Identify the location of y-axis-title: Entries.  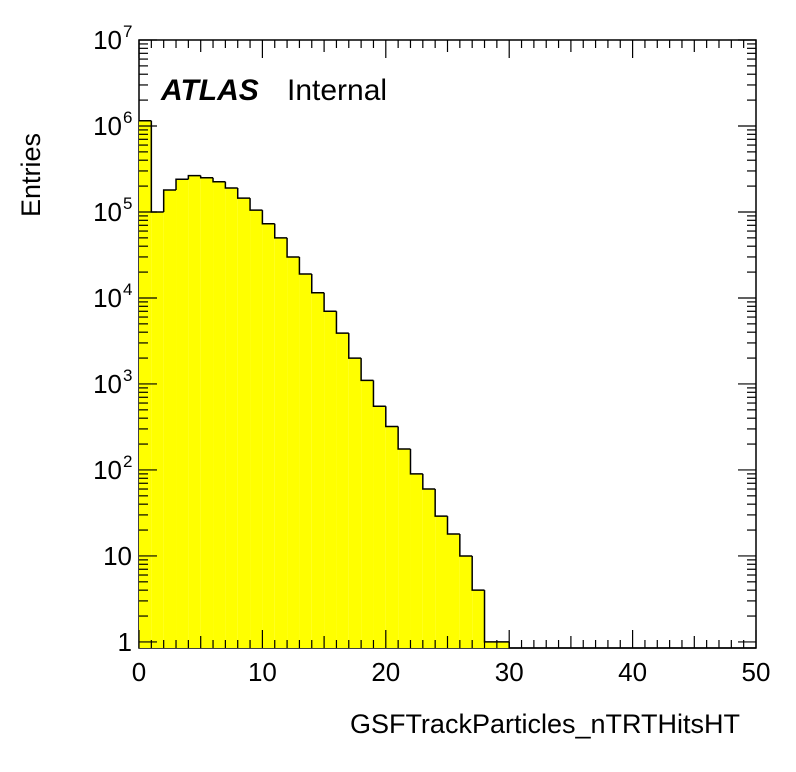
(31, 175).